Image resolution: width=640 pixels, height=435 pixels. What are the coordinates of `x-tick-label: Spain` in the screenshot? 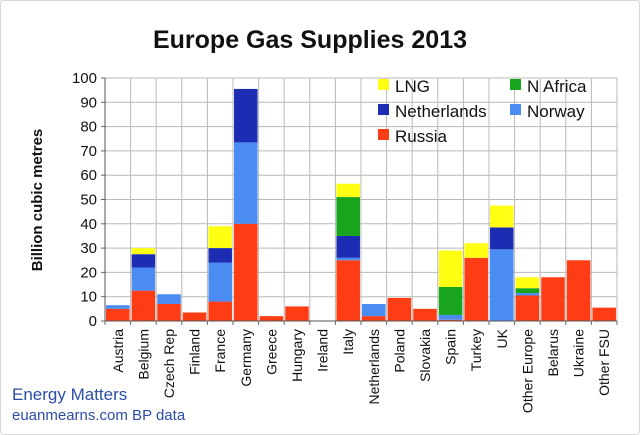 It's located at (451, 347).